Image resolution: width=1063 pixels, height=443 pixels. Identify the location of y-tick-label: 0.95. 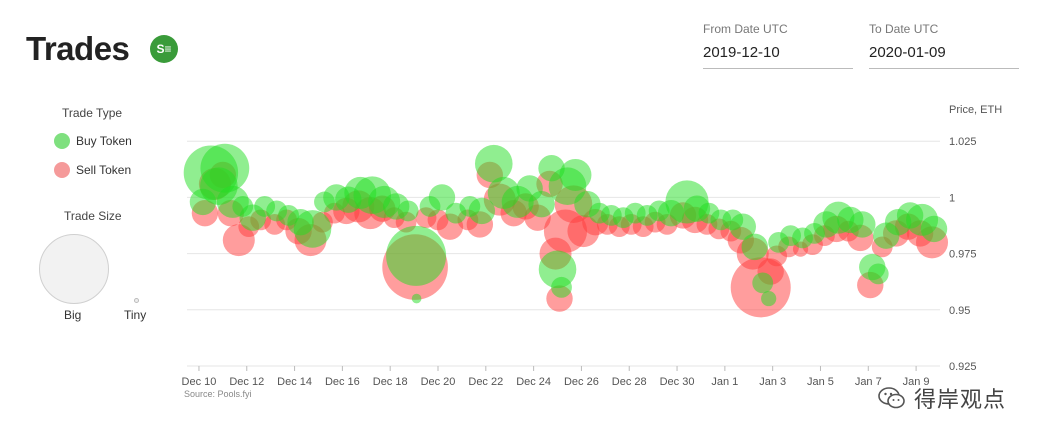
(959, 311).